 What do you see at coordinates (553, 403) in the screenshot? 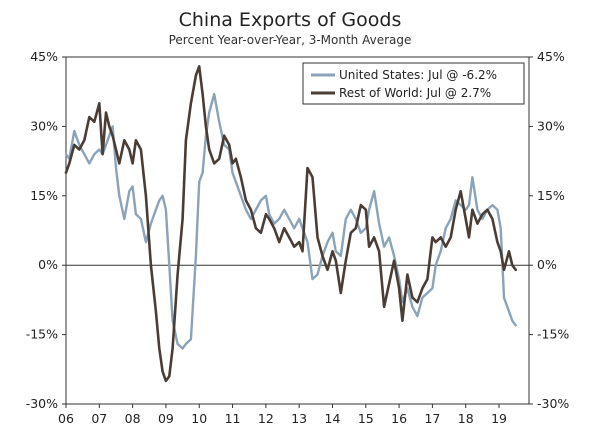
I see `y-tick-label-right: -30%` at bounding box center [553, 403].